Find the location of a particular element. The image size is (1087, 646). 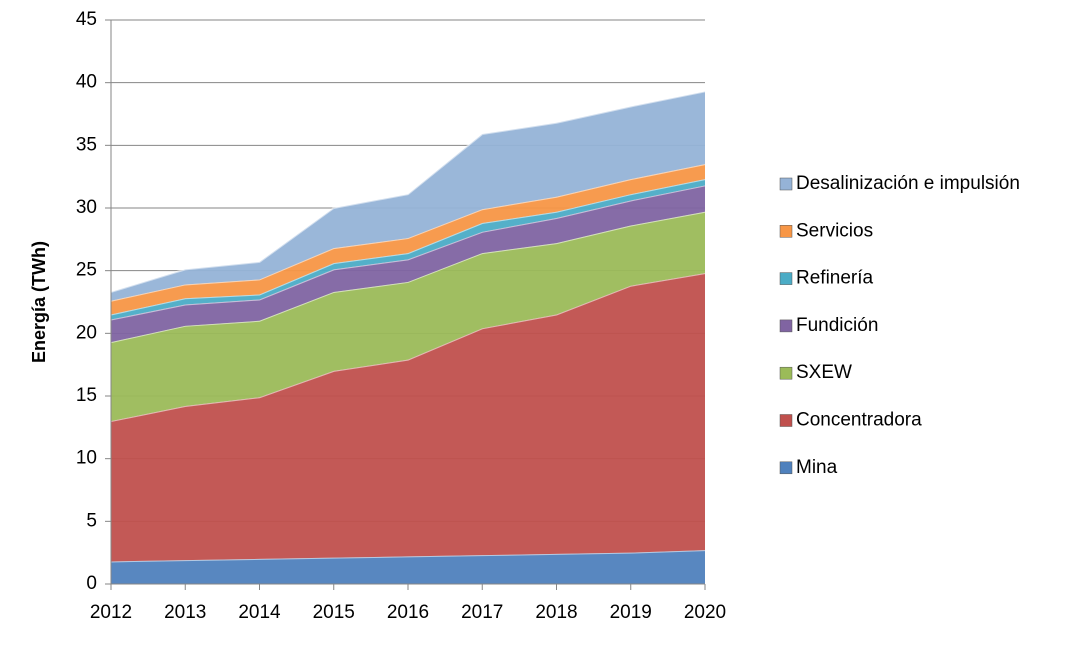

x-tick-label: 2018 is located at coordinates (556, 612).